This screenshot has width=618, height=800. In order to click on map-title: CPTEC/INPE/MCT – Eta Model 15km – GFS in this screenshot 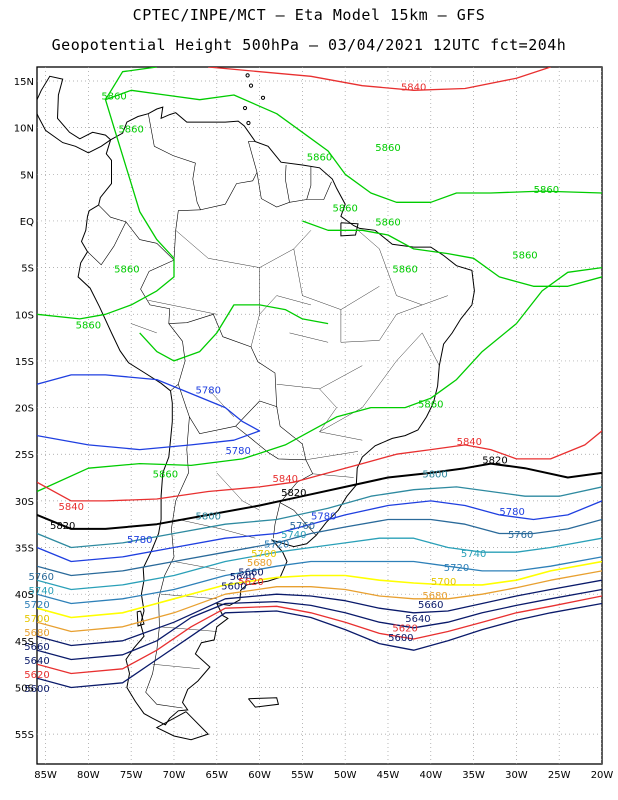, I will do `click(309, 15)`.